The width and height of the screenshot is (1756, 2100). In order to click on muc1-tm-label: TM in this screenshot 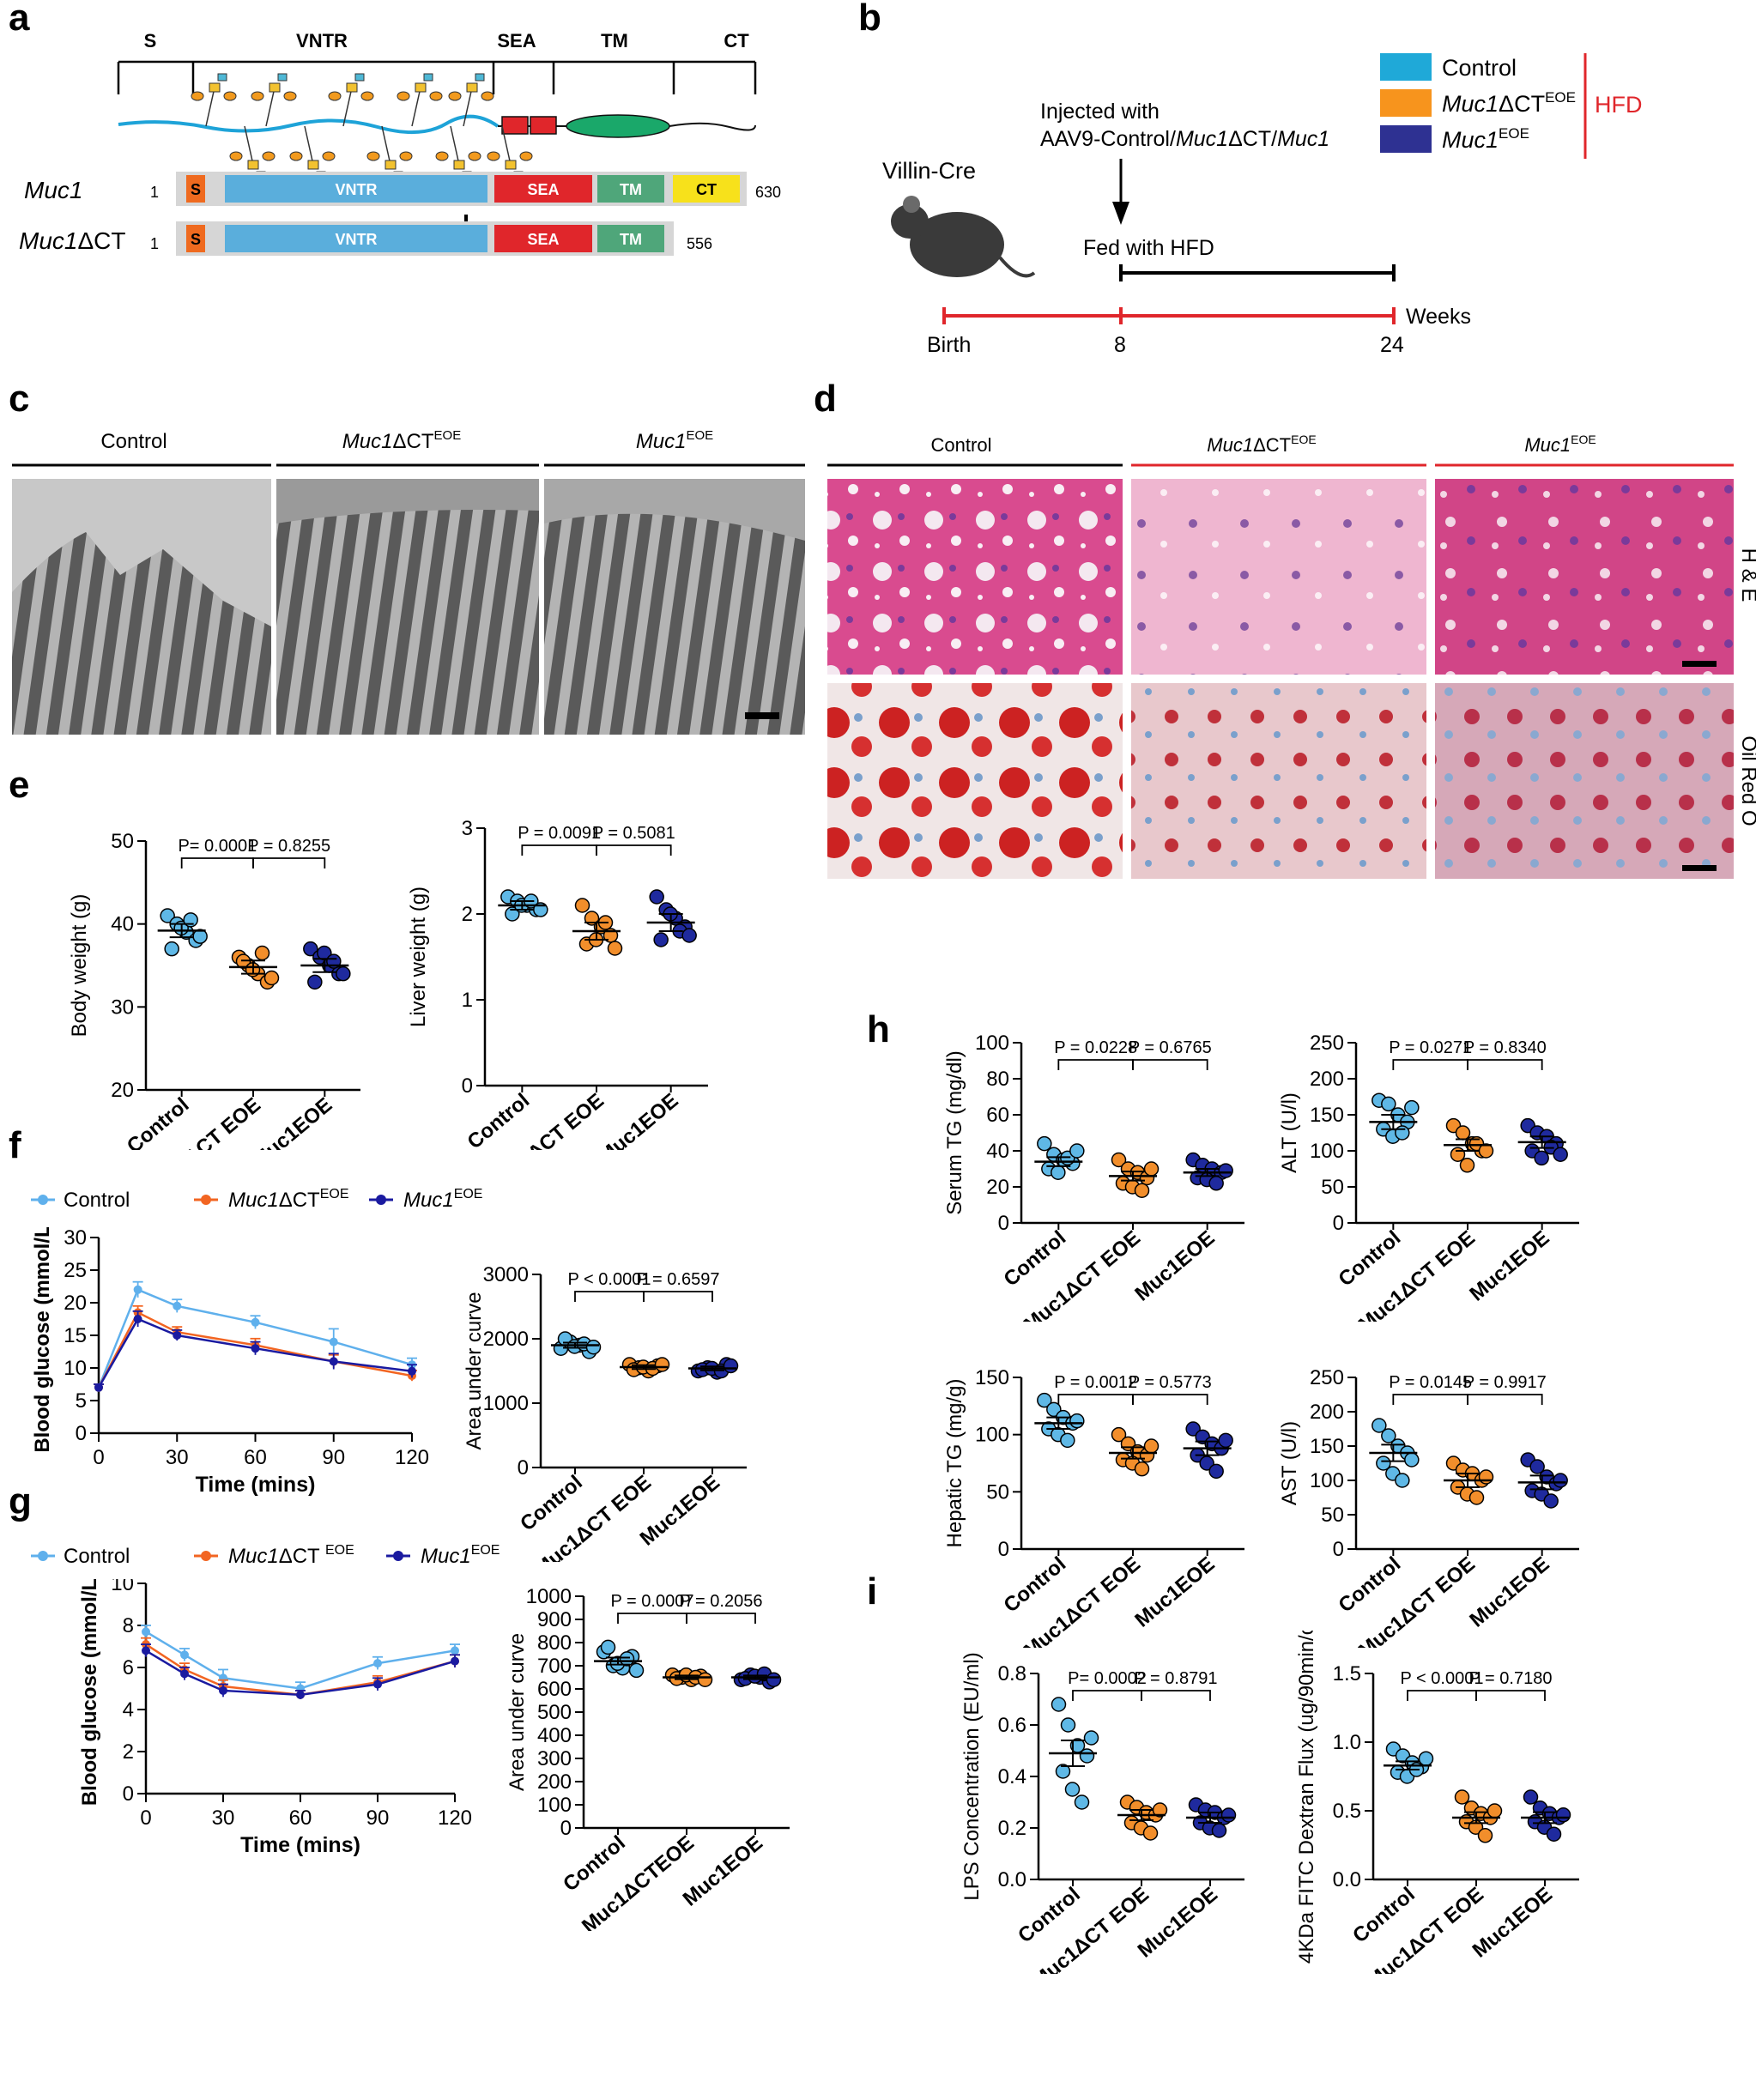, I will do `click(631, 189)`.